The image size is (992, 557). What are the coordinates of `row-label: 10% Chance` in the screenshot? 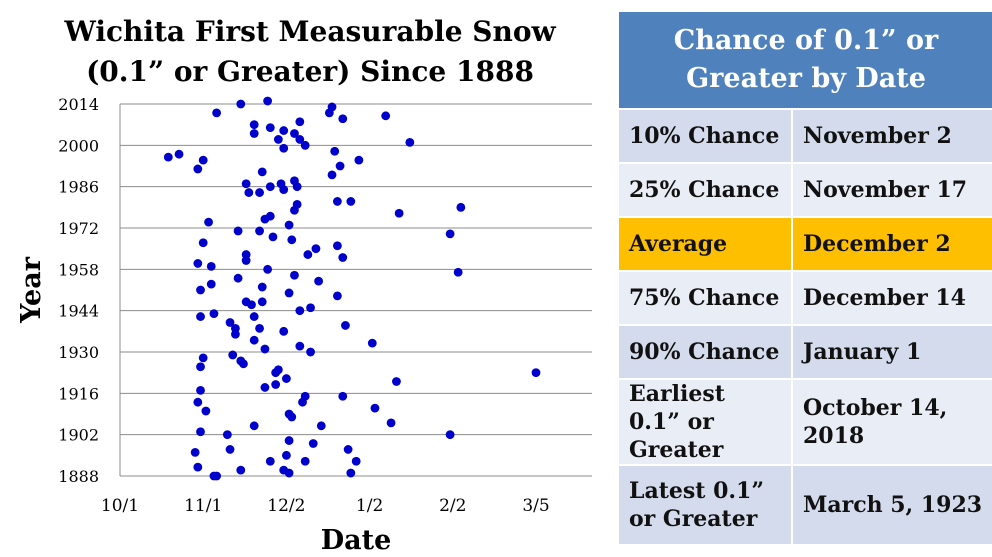 It's located at (705, 136).